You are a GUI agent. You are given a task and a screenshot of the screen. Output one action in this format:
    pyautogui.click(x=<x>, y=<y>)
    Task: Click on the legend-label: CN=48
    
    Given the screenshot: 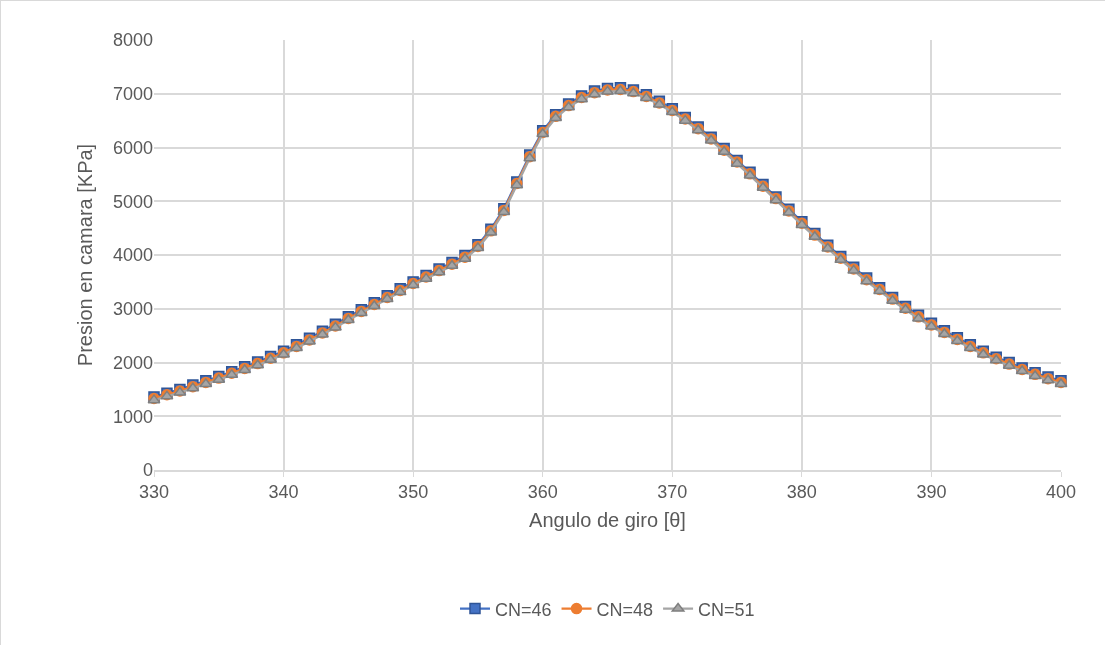 What is the action you would take?
    pyautogui.click(x=625, y=609)
    